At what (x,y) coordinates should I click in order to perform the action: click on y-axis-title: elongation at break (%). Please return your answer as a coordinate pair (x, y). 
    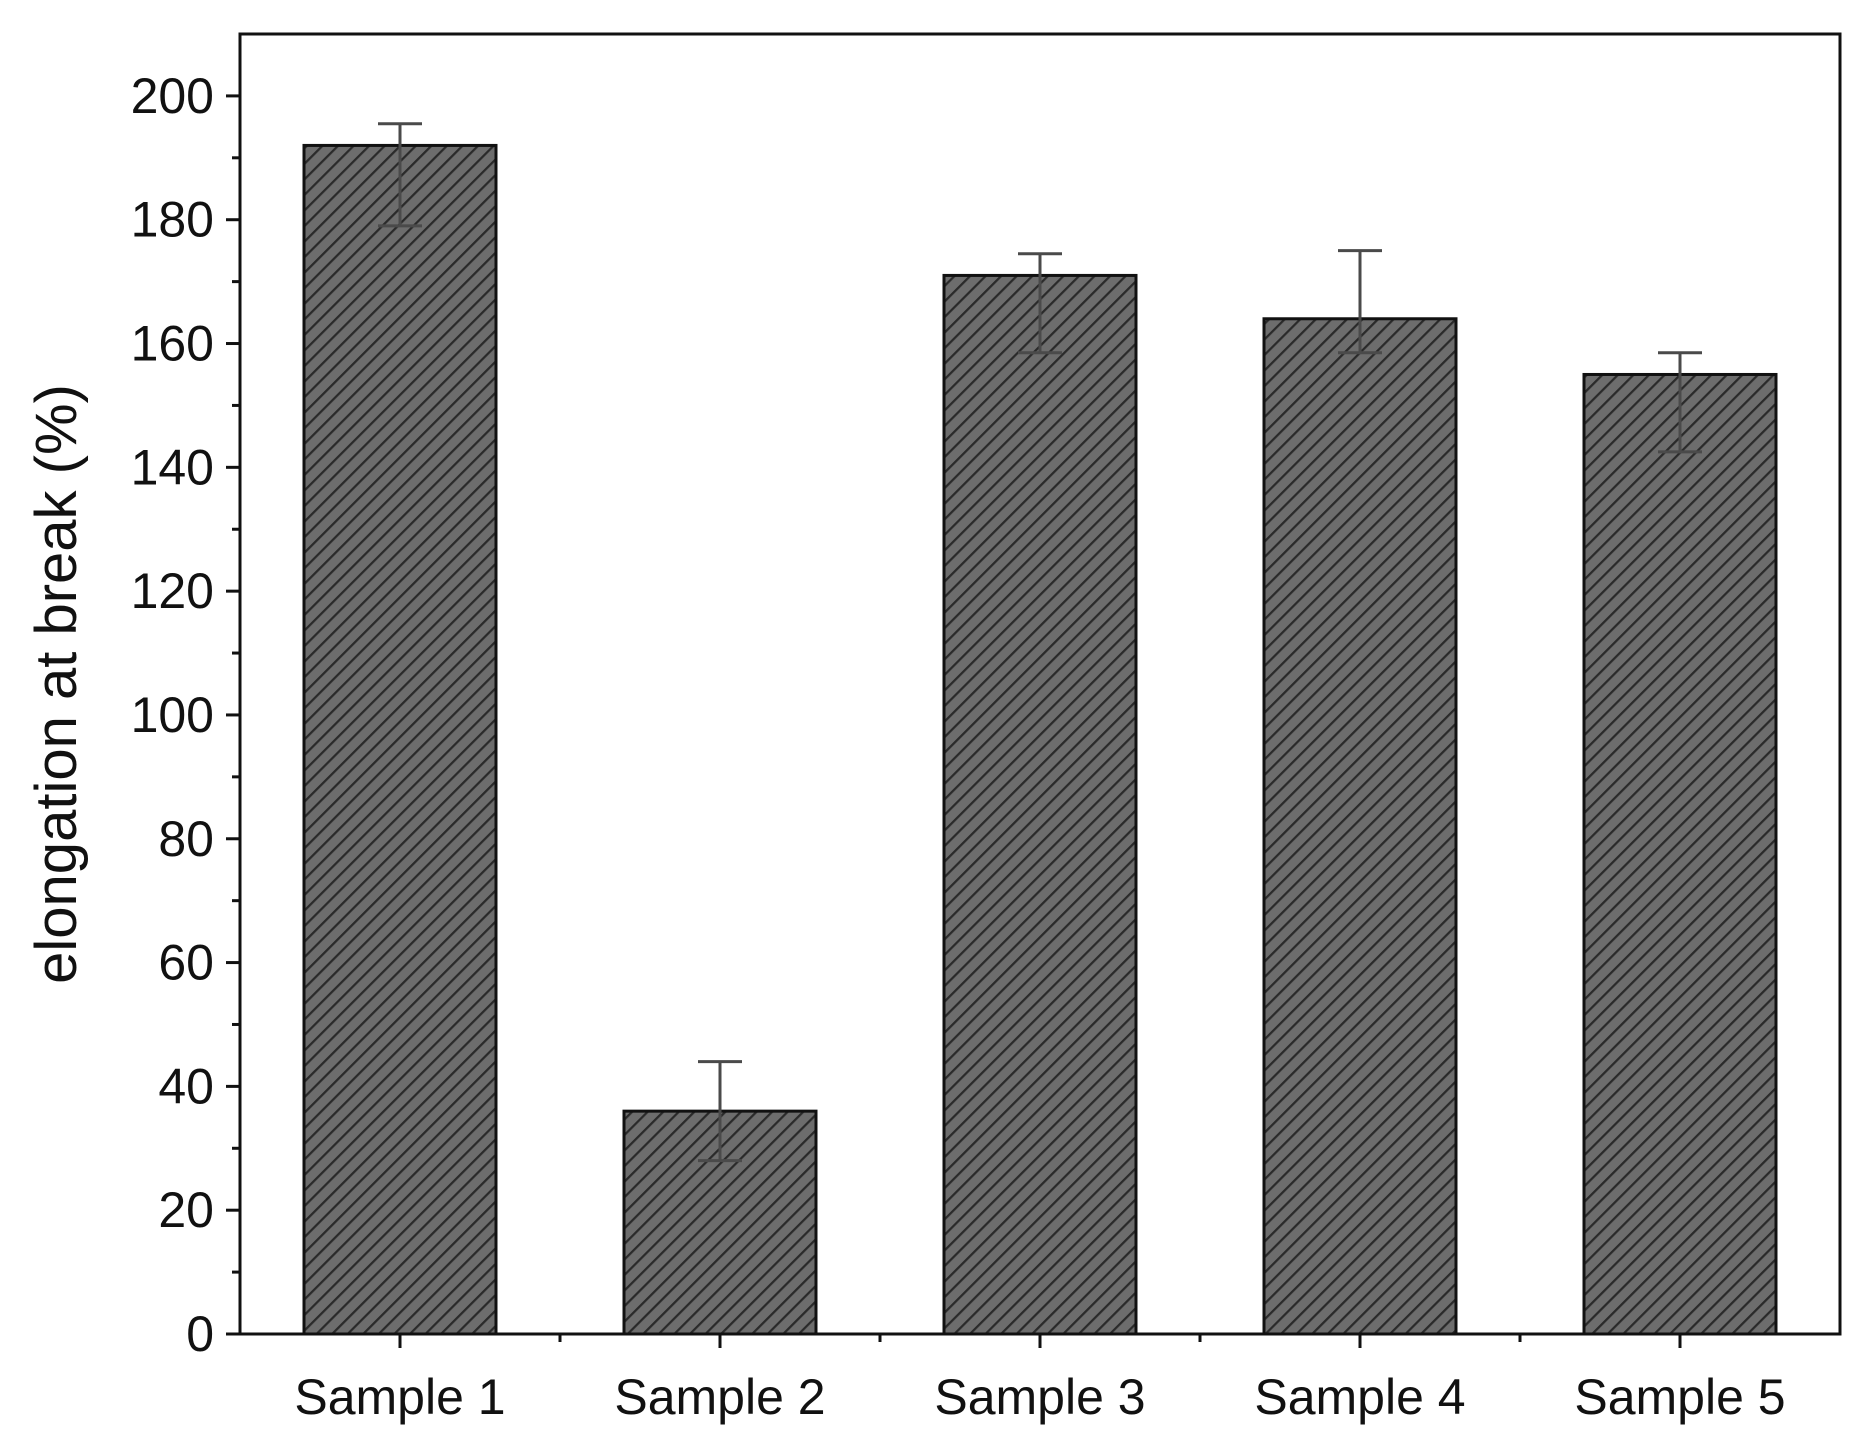
    Looking at the image, I should click on (56, 684).